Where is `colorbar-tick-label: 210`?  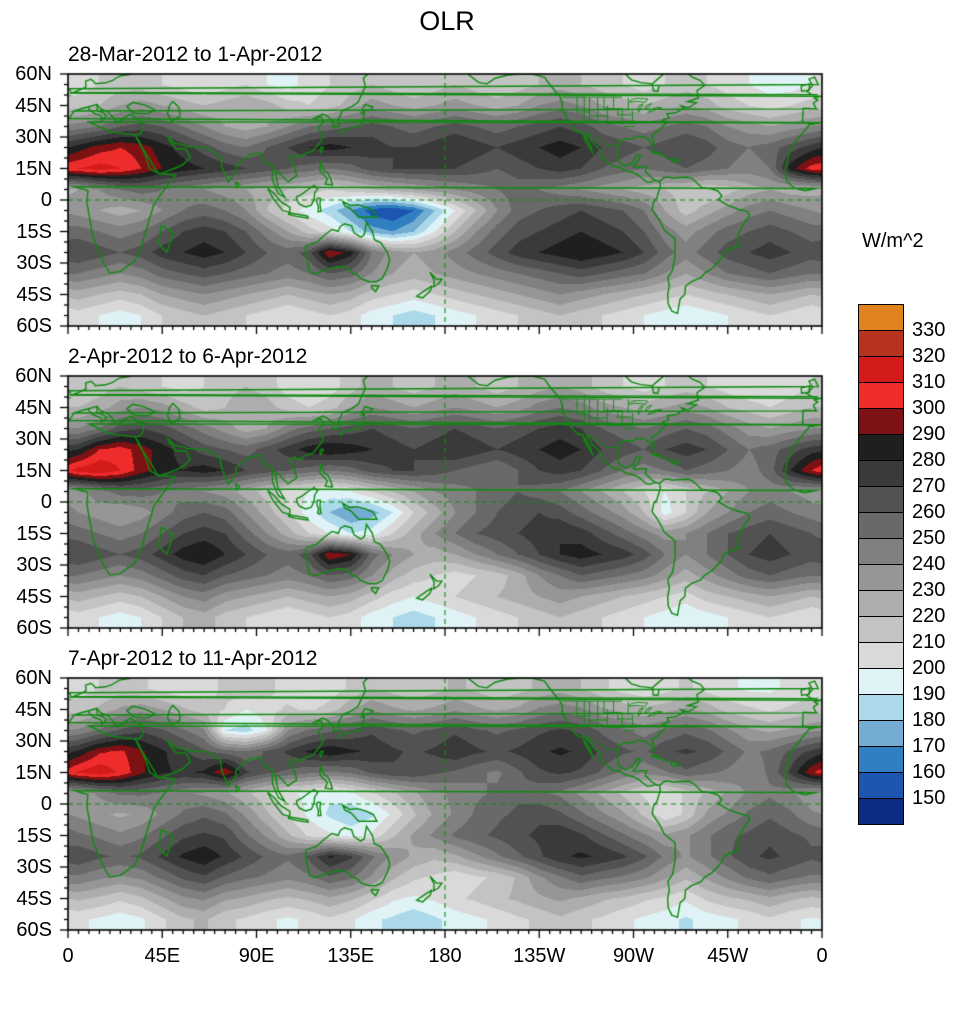 colorbar-tick-label: 210 is located at coordinates (929, 642).